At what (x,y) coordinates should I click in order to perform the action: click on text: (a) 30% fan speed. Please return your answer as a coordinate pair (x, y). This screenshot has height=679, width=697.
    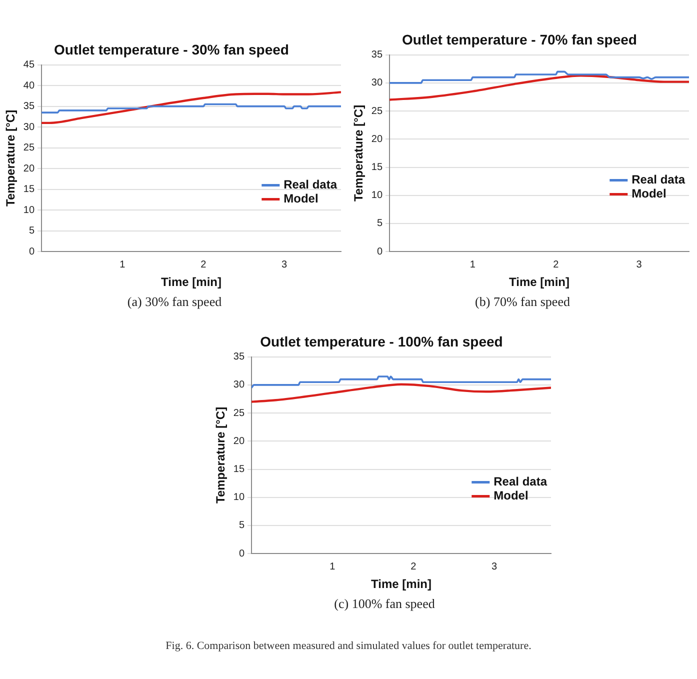
    Looking at the image, I should click on (174, 302).